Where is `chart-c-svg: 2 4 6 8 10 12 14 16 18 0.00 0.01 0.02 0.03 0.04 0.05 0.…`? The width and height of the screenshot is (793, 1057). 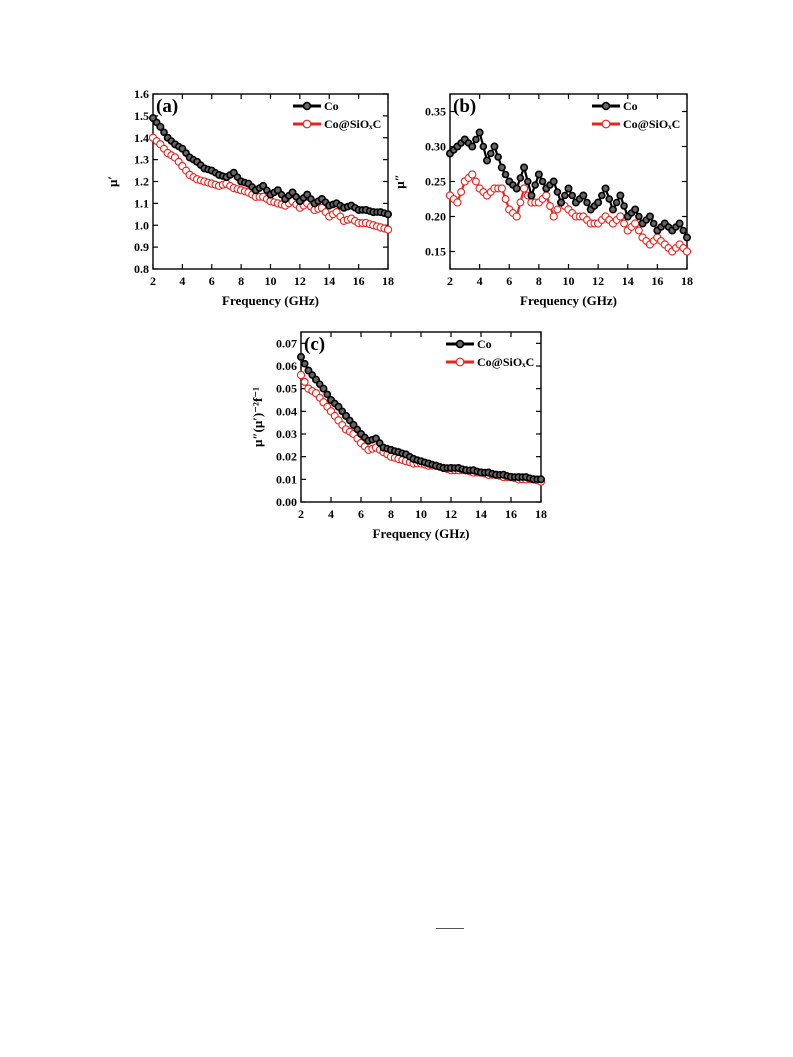
chart-c-svg: 2 4 6 8 10 12 14 16 18 0.00 0.01 0.02 0.03 0.04 0.05 0.… is located at coordinates (398, 436).